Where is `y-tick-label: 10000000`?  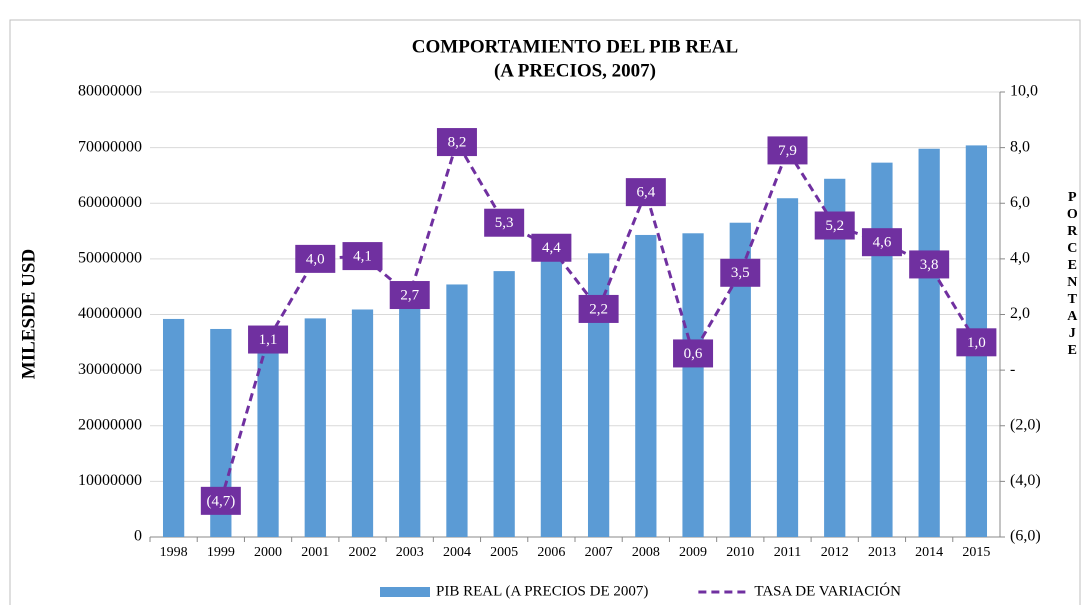 y-tick-label: 10000000 is located at coordinates (110, 480).